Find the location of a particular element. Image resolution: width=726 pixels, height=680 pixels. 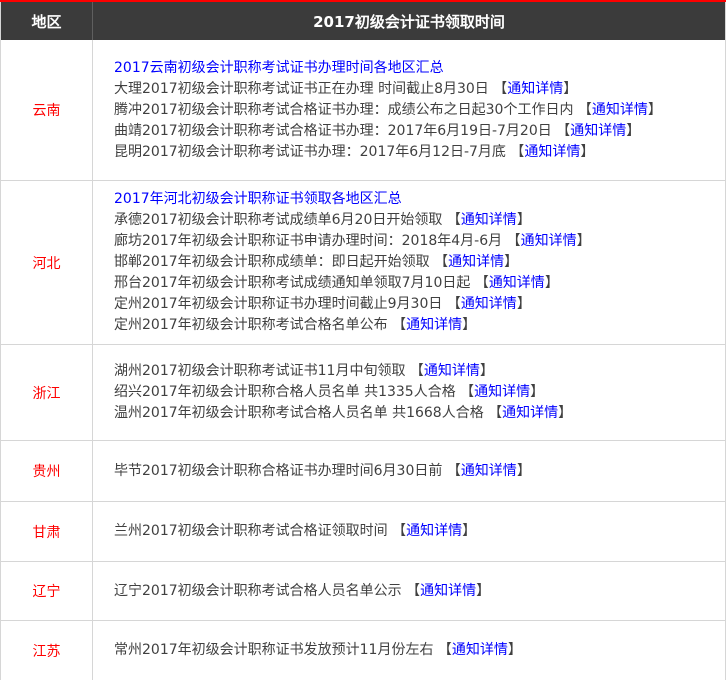

notice-text: 温州2017年初级会计职称考试合格人员名单 共1668人合格 is located at coordinates (301, 413).